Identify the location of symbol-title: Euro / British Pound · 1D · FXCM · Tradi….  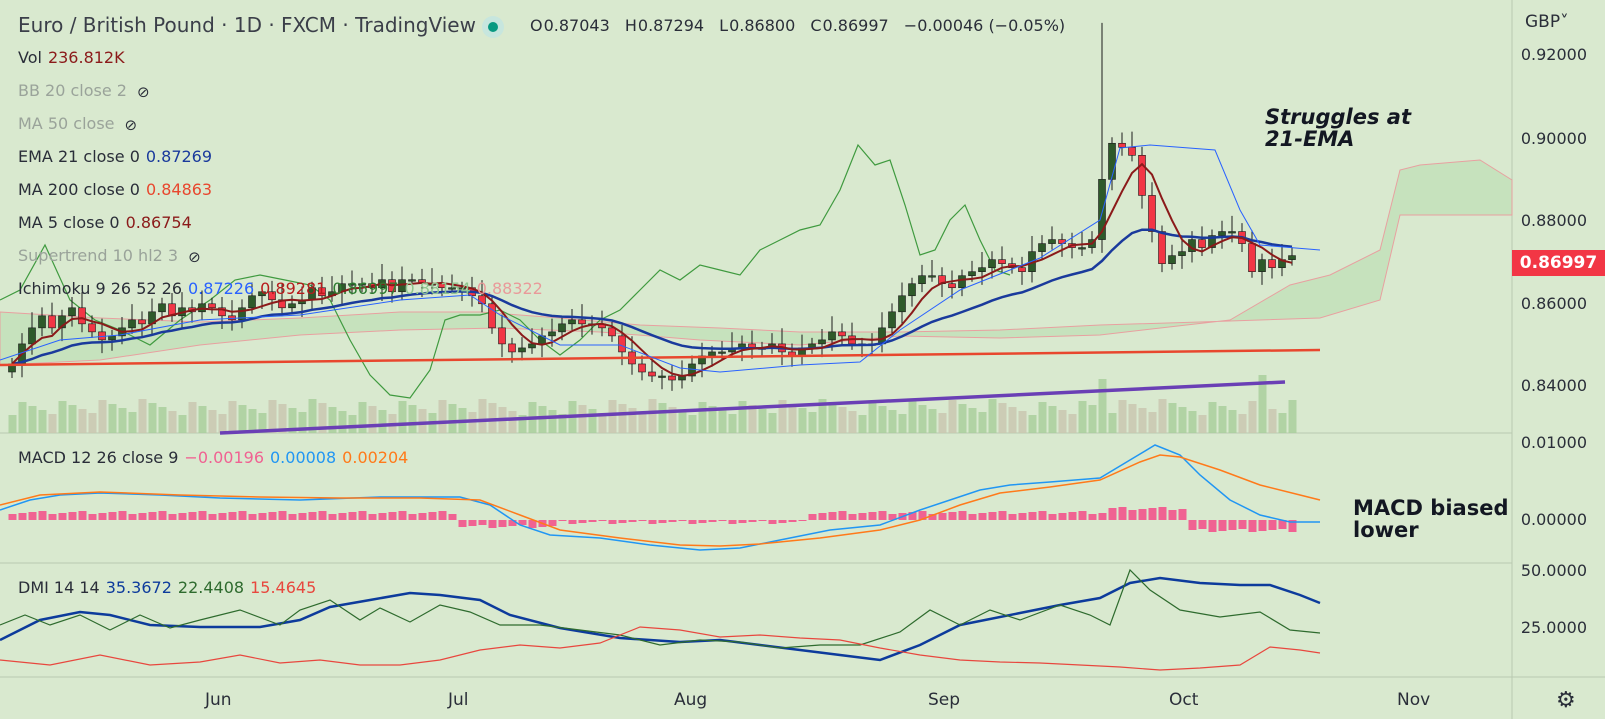
(247, 25).